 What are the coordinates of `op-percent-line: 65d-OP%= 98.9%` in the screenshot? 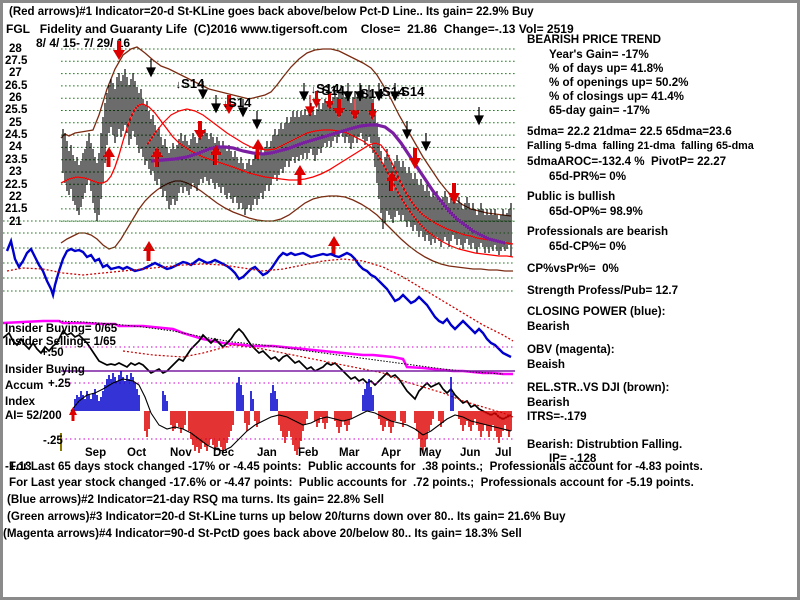 It's located at (596, 211).